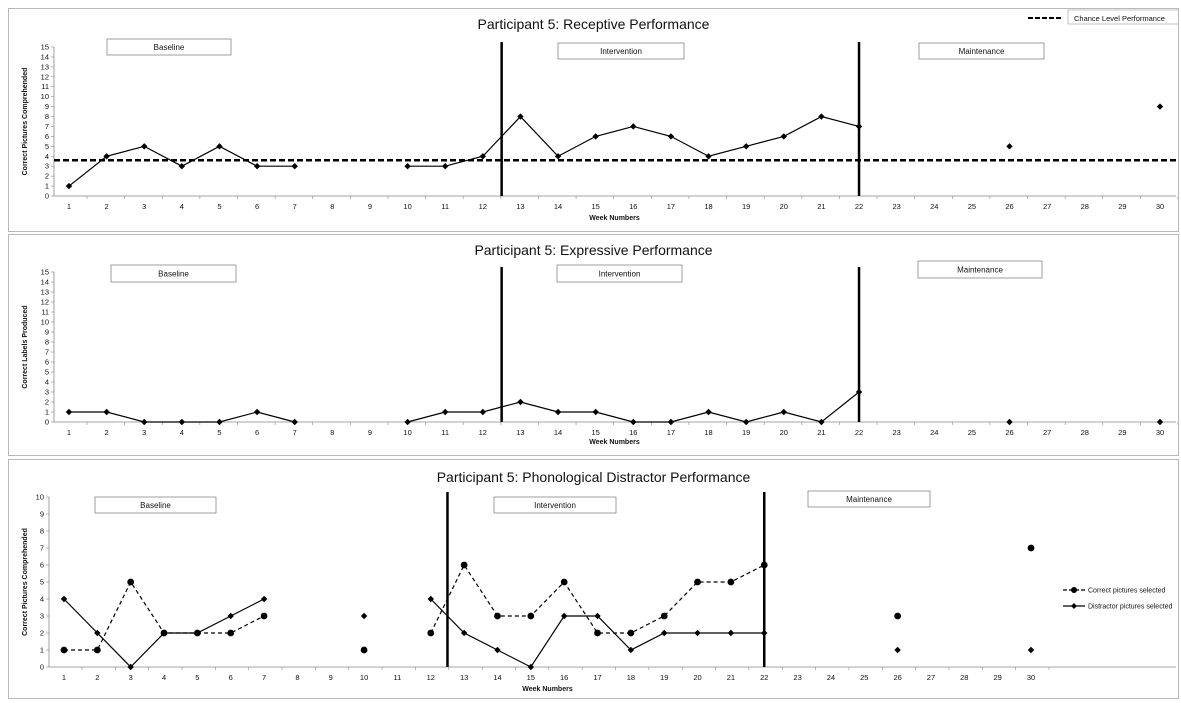 The image size is (1181, 703). What do you see at coordinates (764, 677) in the screenshot?
I see `x-tick-label: 22` at bounding box center [764, 677].